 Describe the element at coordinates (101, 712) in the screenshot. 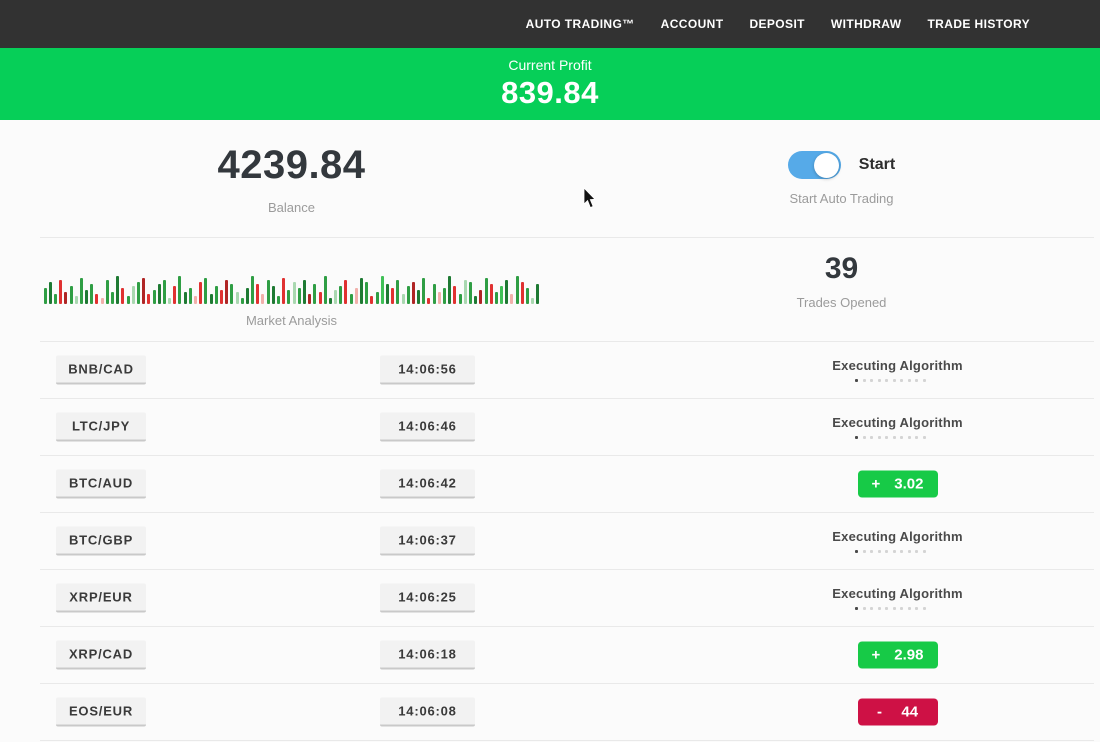

I see `pair-chip: EOS/EUR` at that location.